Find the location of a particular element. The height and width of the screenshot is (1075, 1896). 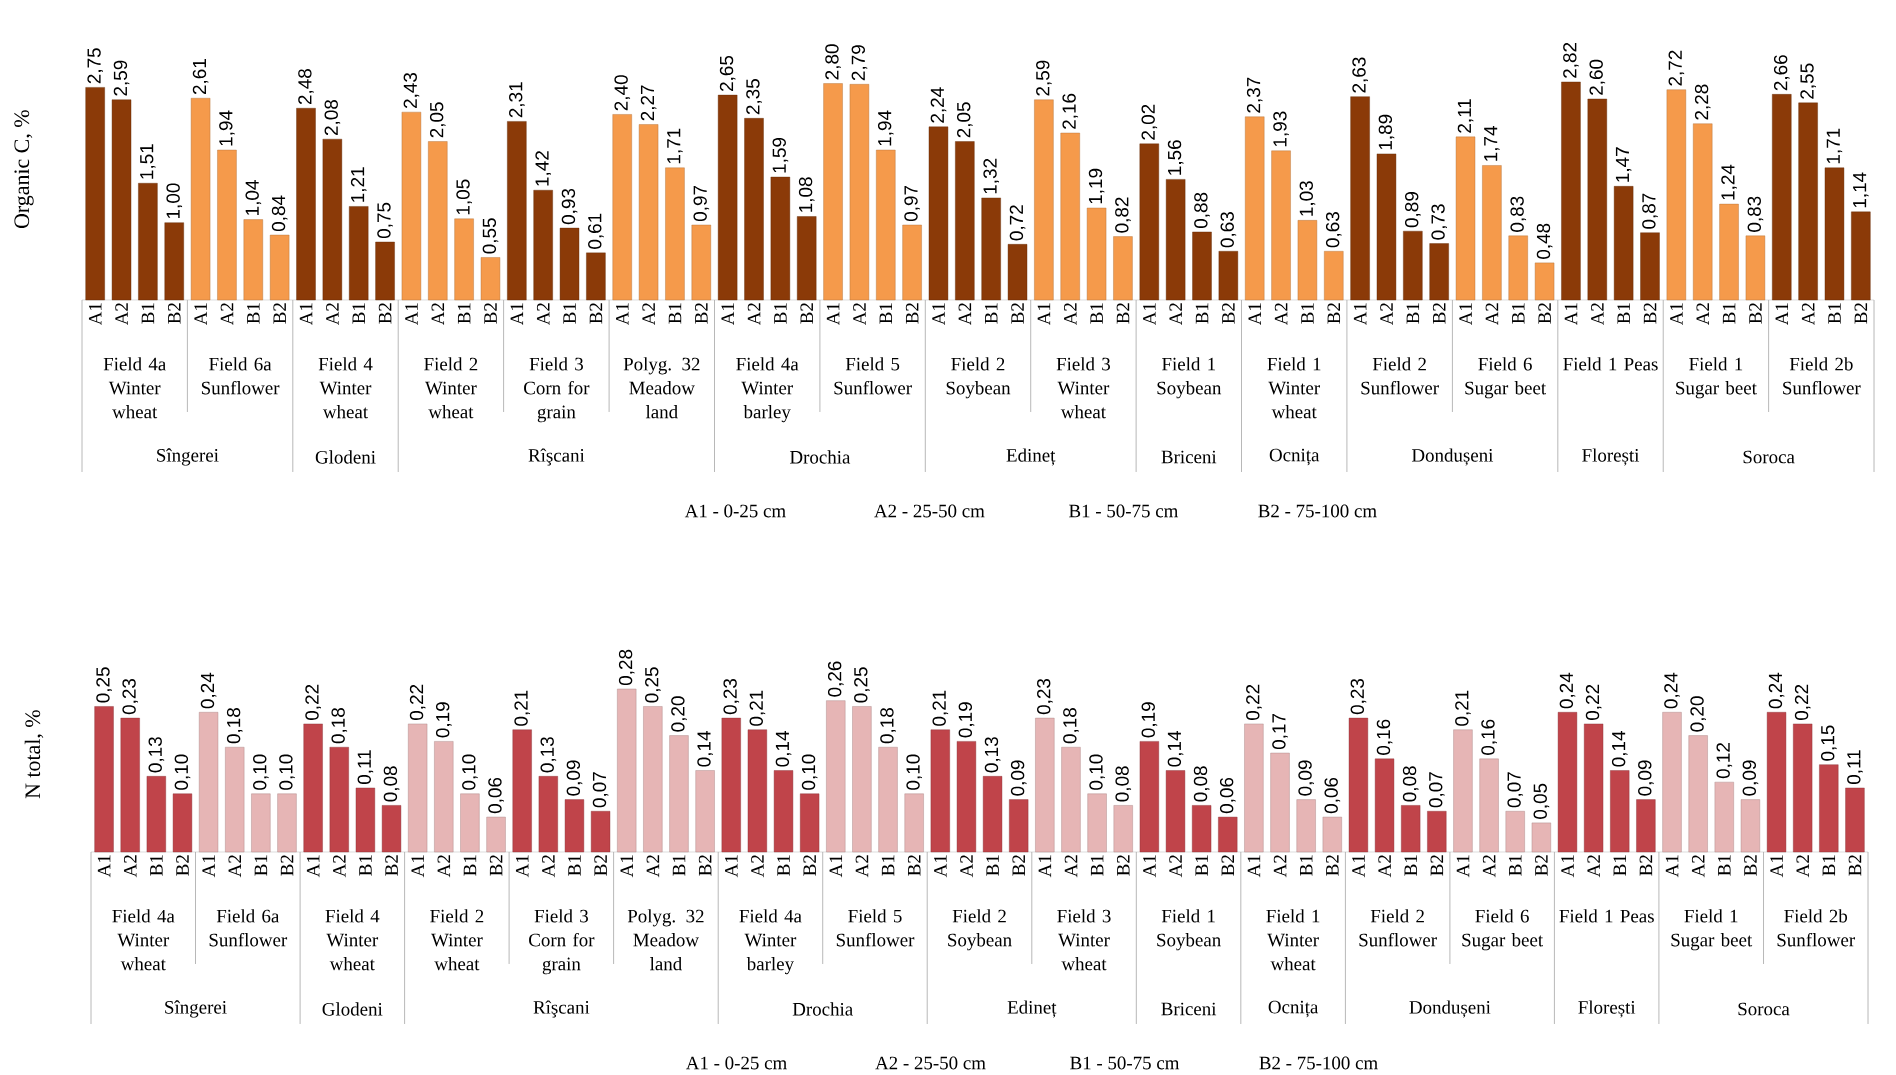

data-label: 2,55 is located at coordinates (1808, 81).